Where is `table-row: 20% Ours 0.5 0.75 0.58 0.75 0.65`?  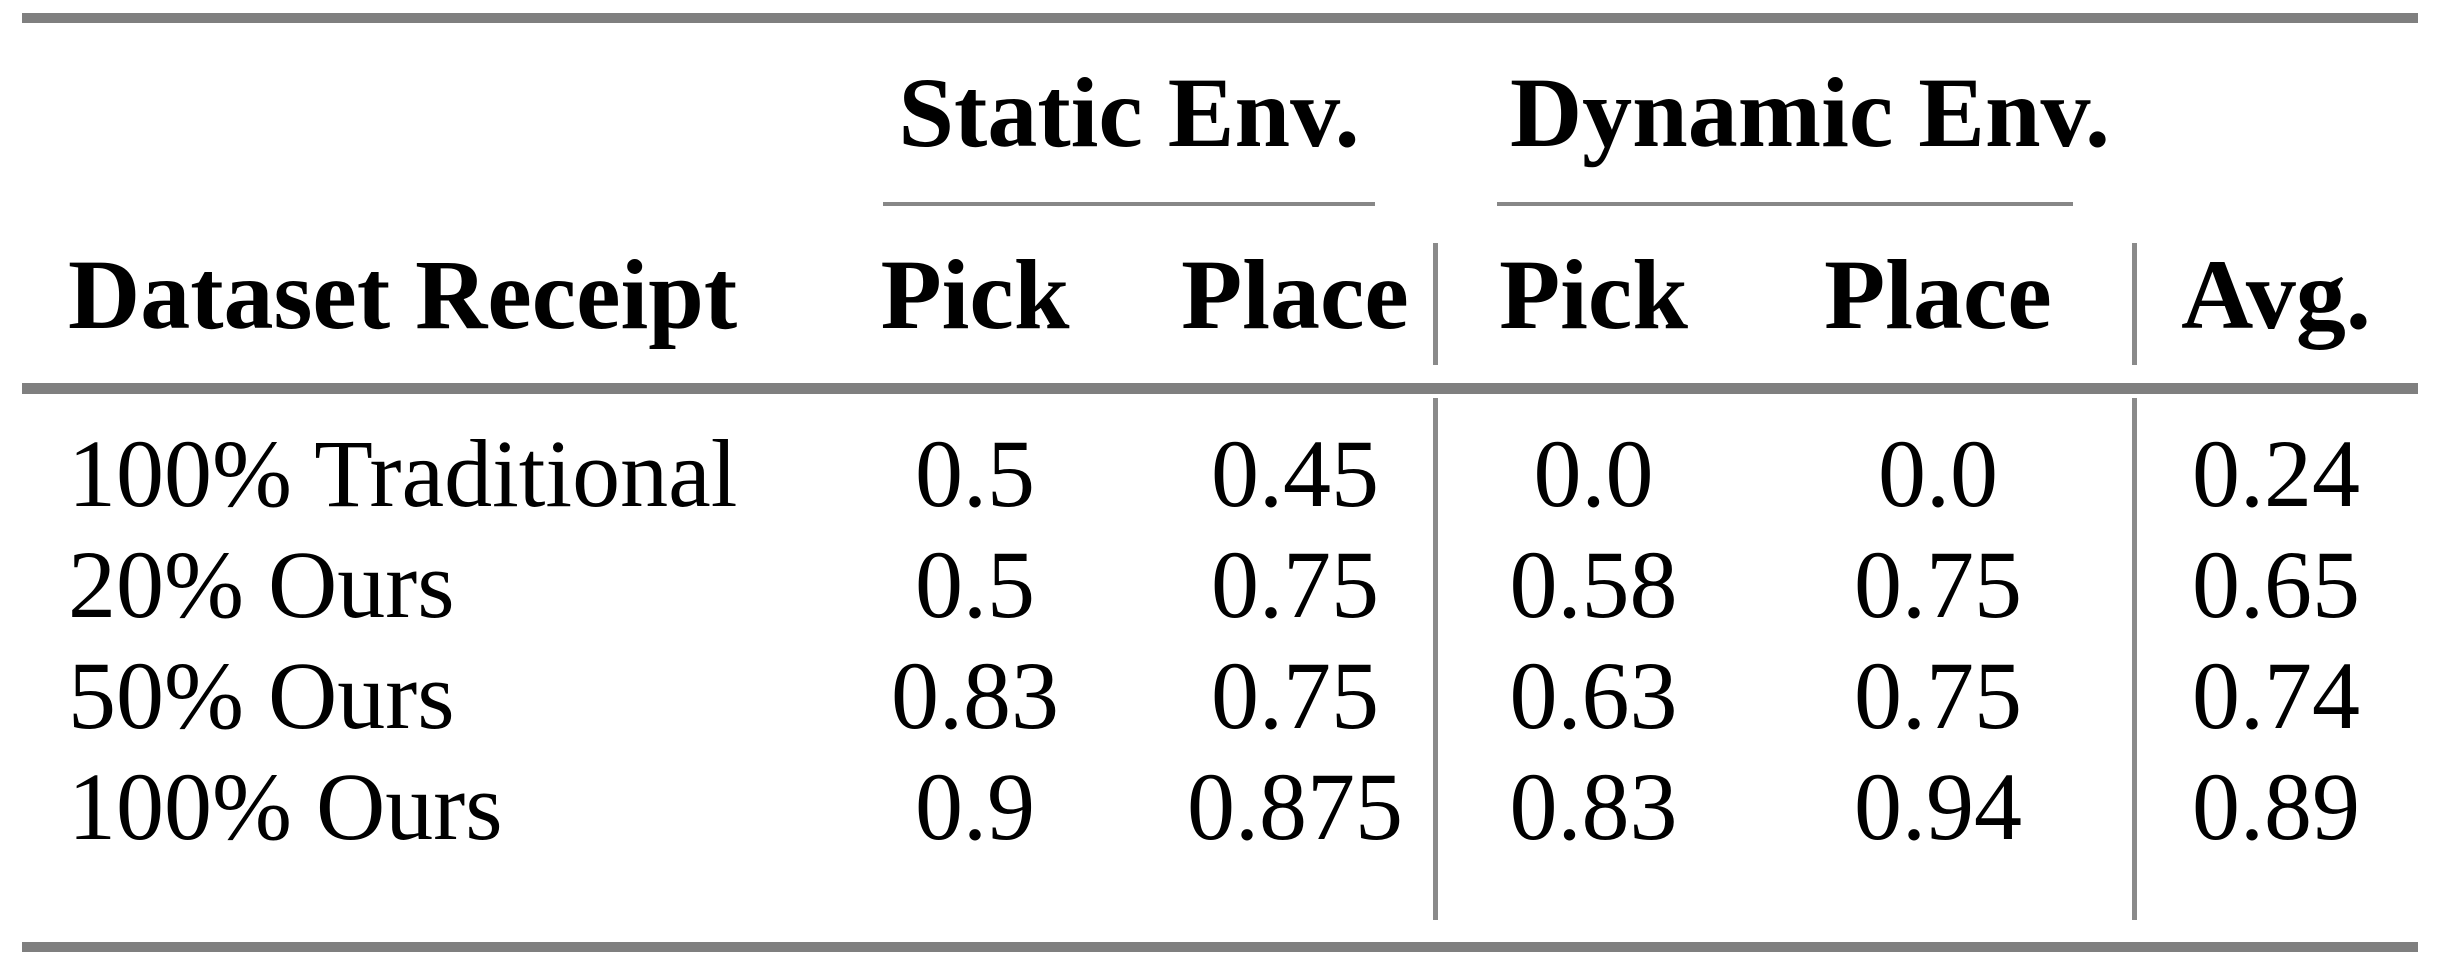 table-row: 20% Ours 0.5 0.75 0.58 0.75 0.65 is located at coordinates (1220, 584).